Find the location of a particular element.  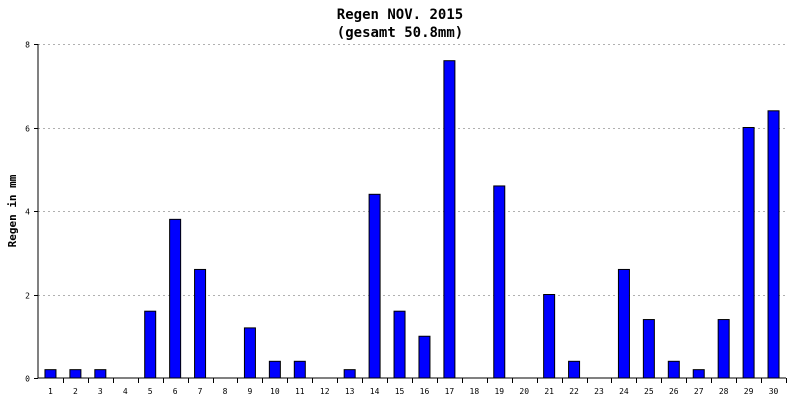

x-tick-label-20: 20 is located at coordinates (524, 391).